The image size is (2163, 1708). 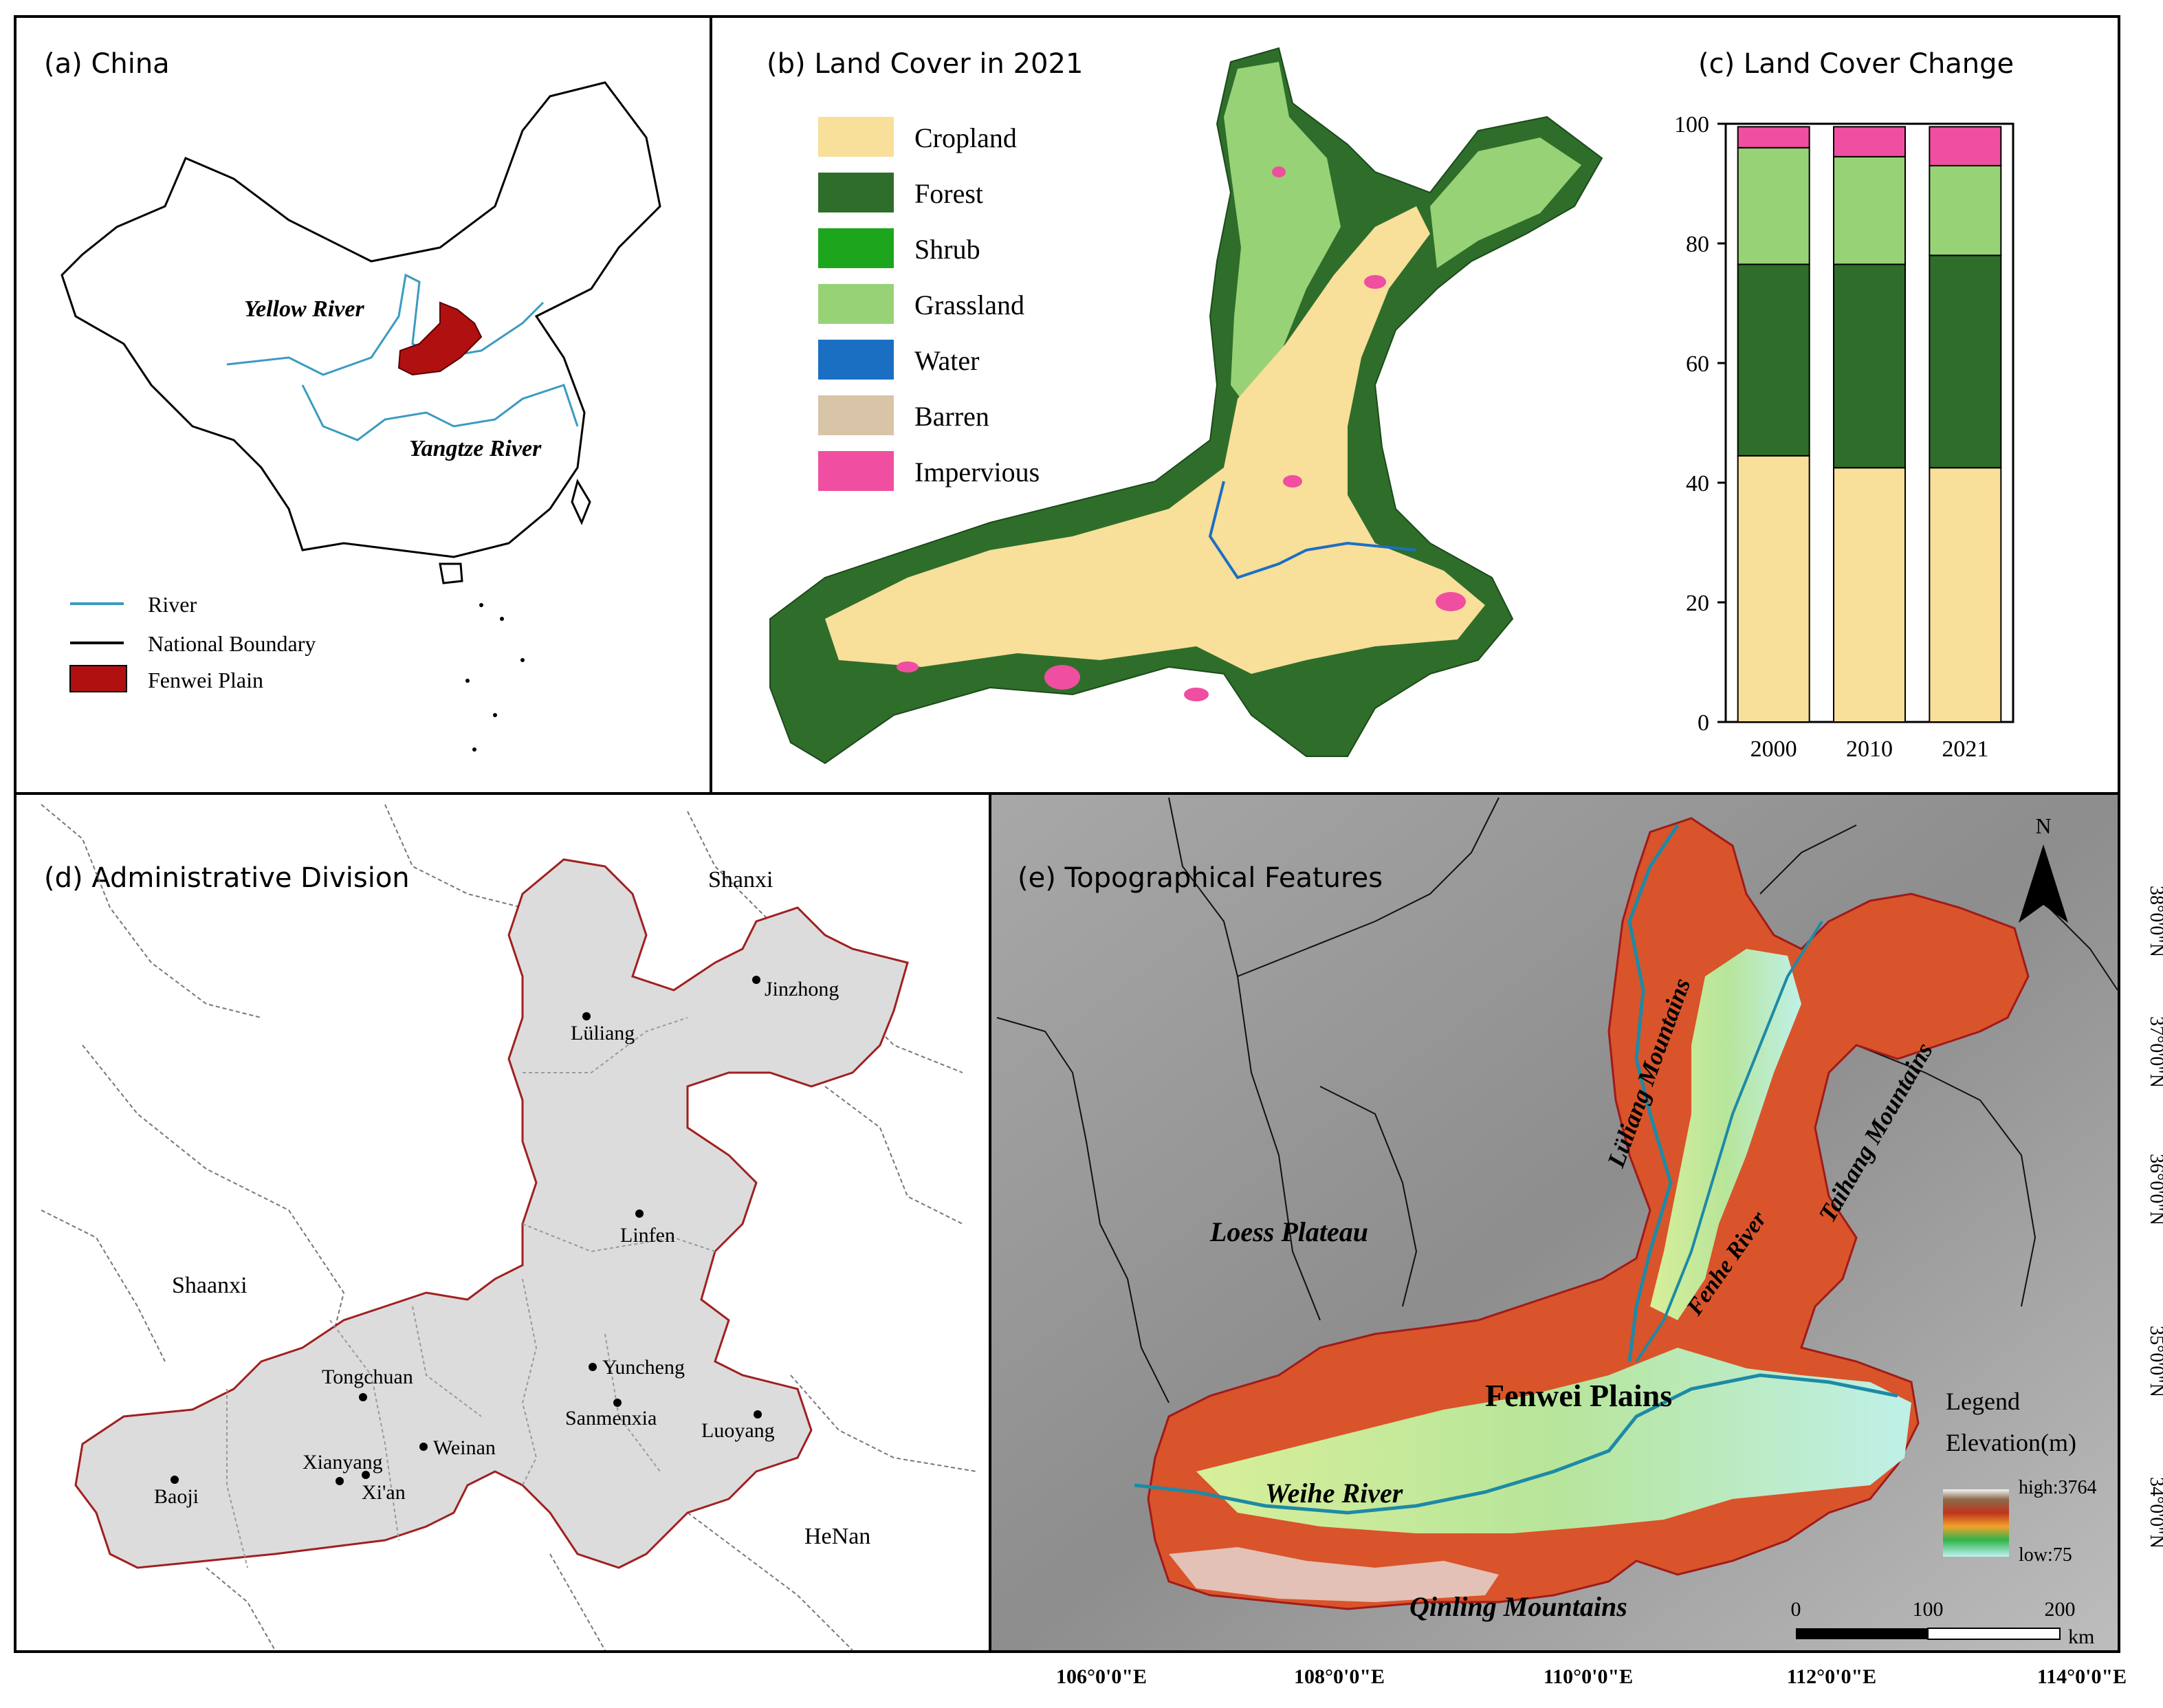 I want to click on bar-impervious-2010, so click(x=1869, y=141).